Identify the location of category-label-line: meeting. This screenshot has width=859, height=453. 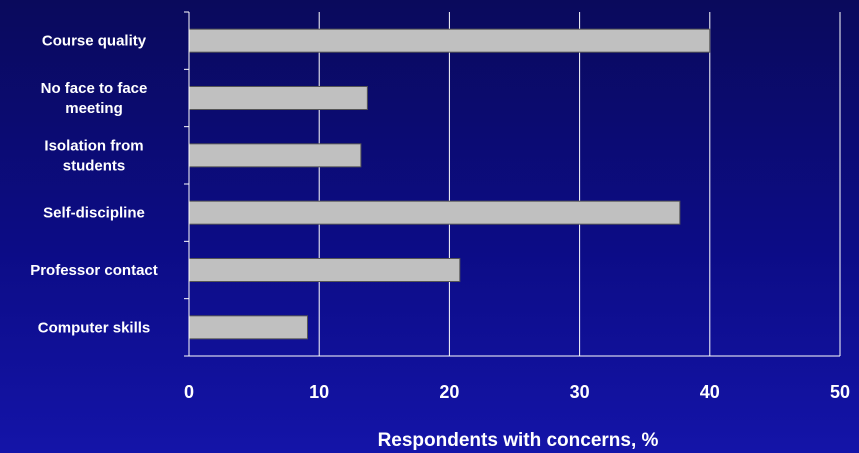
(94, 108).